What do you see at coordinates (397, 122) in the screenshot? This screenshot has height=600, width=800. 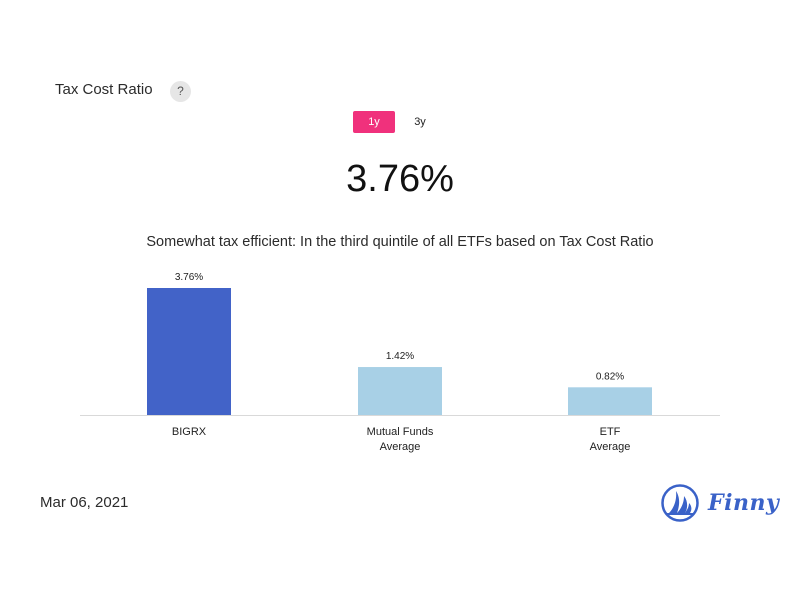 I see `period-tabs: 1y 3y` at bounding box center [397, 122].